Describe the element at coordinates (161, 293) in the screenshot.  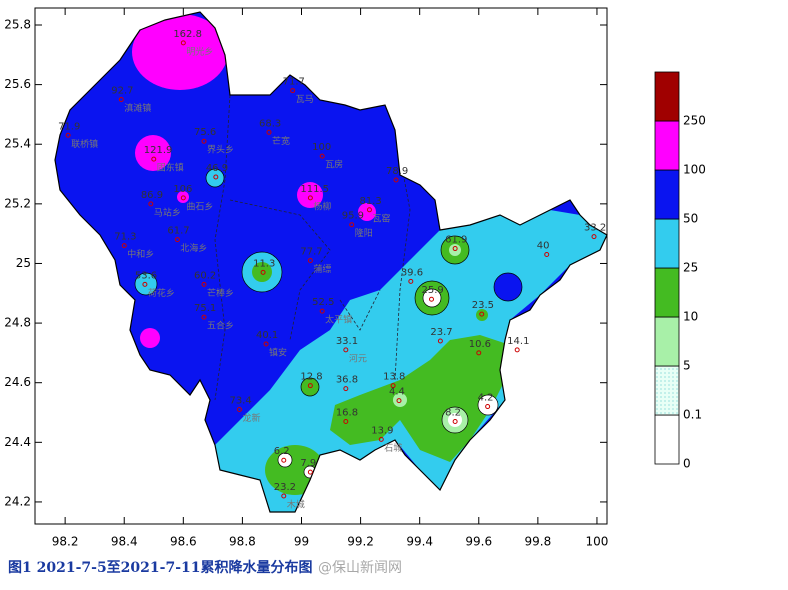
I see `station-name: 荷花乡` at that location.